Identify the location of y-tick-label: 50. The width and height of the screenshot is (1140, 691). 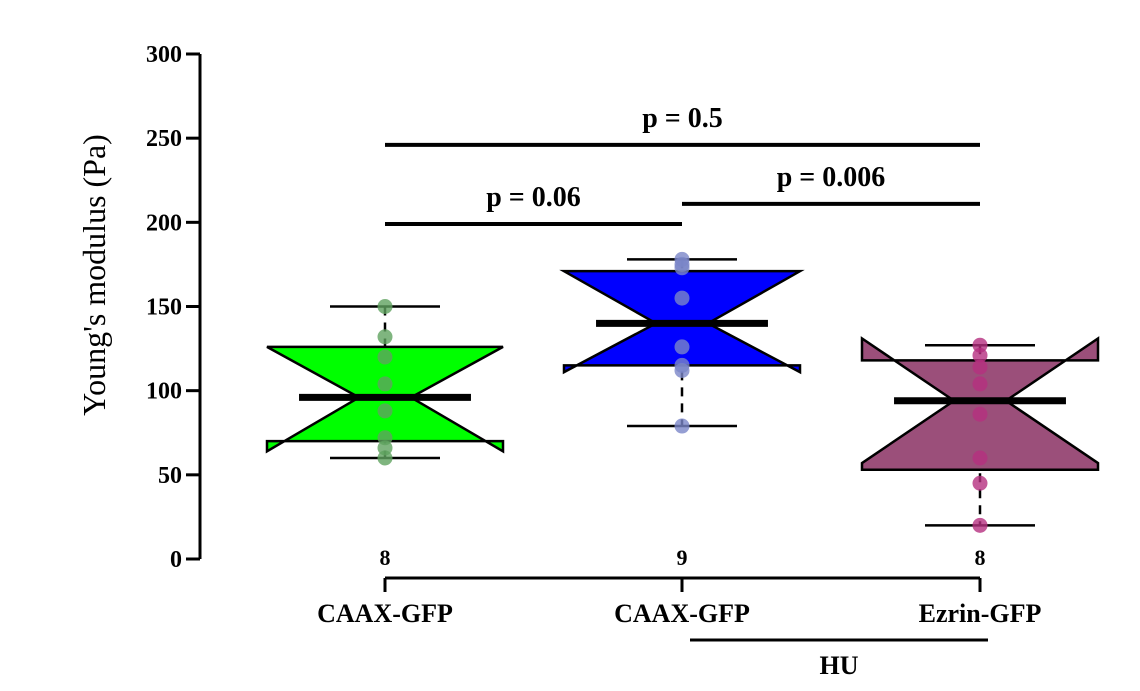
(170, 476).